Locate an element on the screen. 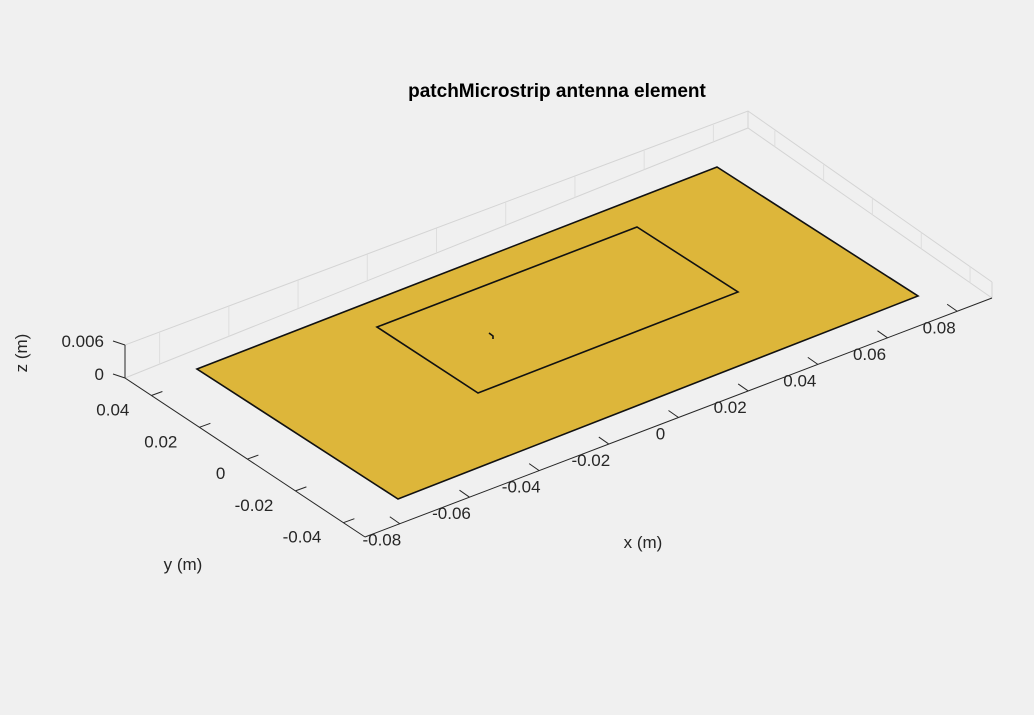 The image size is (1034, 715). x-axis-label: x (m) is located at coordinates (643, 542).